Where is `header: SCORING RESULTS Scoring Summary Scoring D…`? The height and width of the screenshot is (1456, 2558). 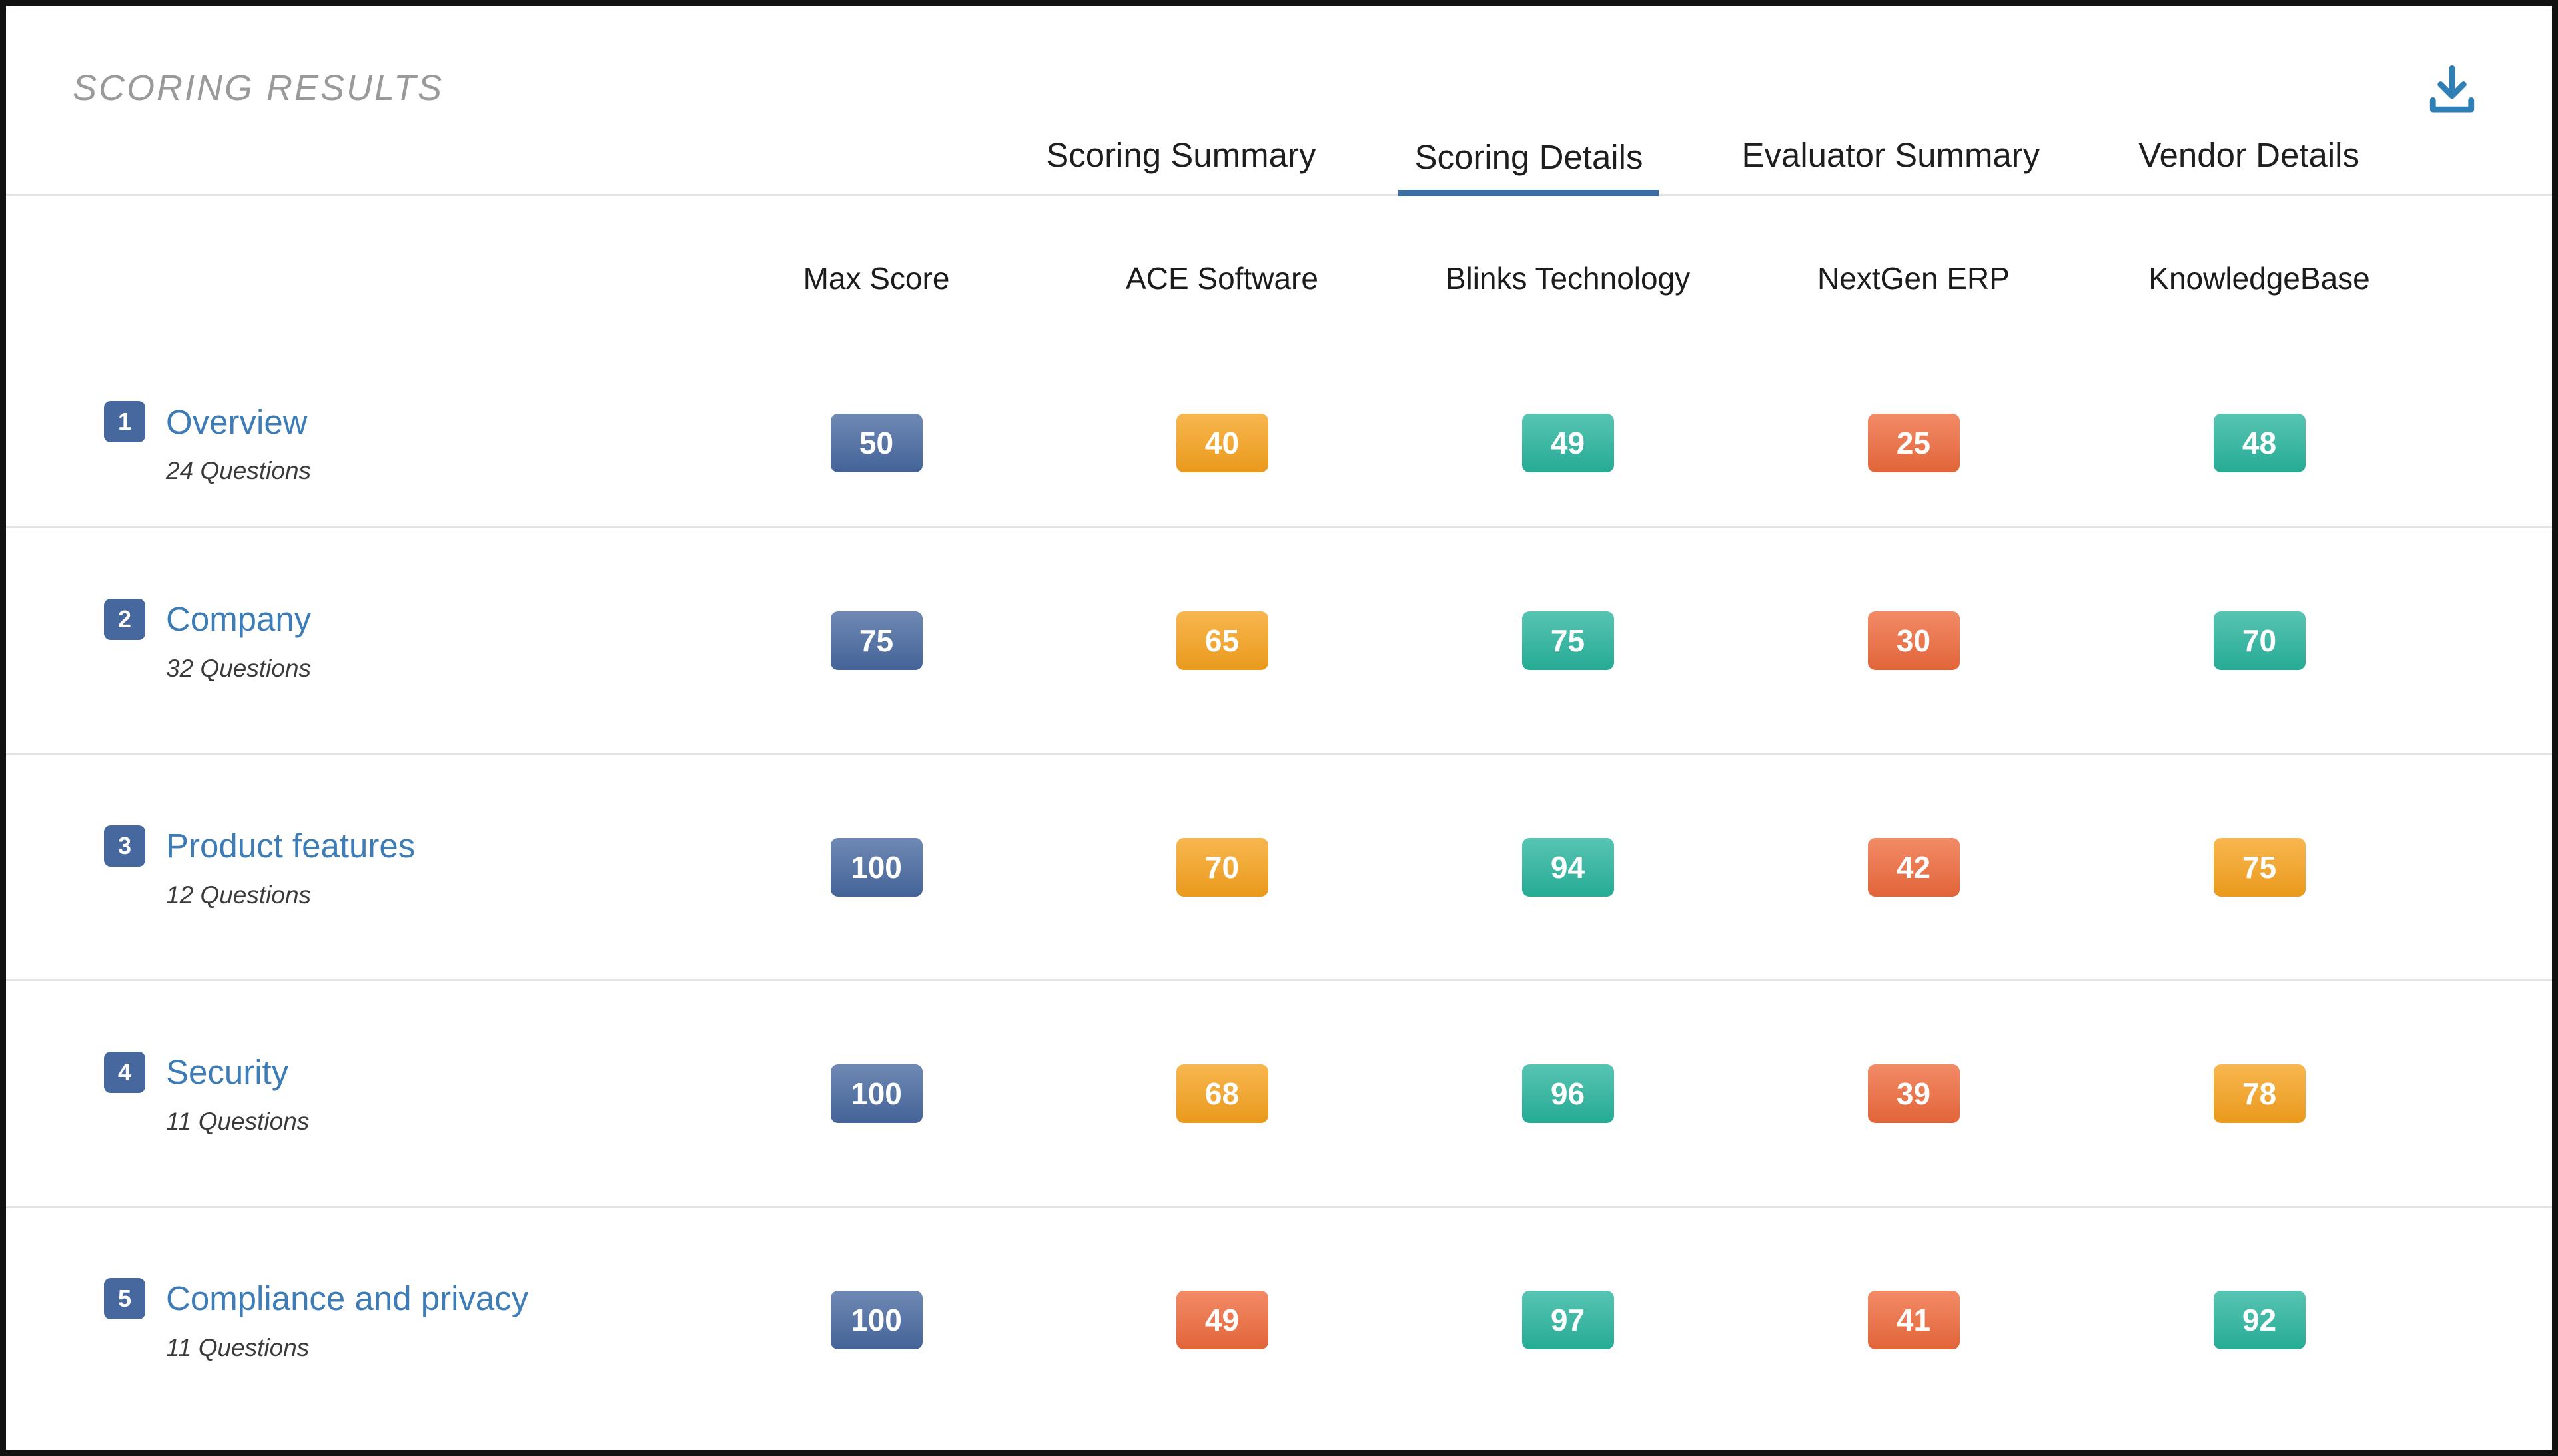
header: SCORING RESULTS Scoring Summary Scoring D… is located at coordinates (1279, 101).